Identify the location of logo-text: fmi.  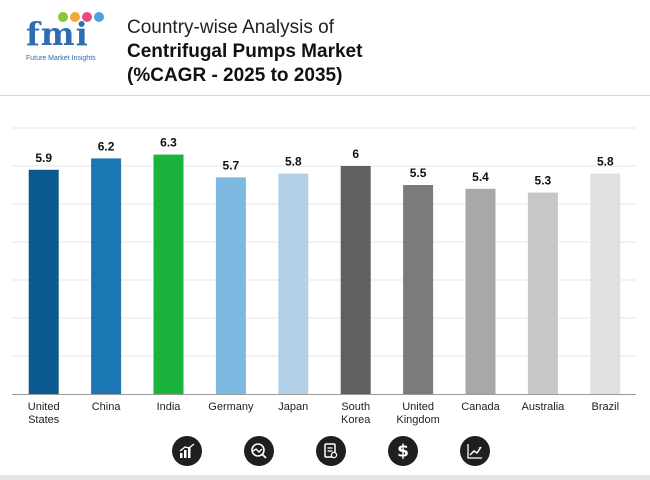
(57, 34).